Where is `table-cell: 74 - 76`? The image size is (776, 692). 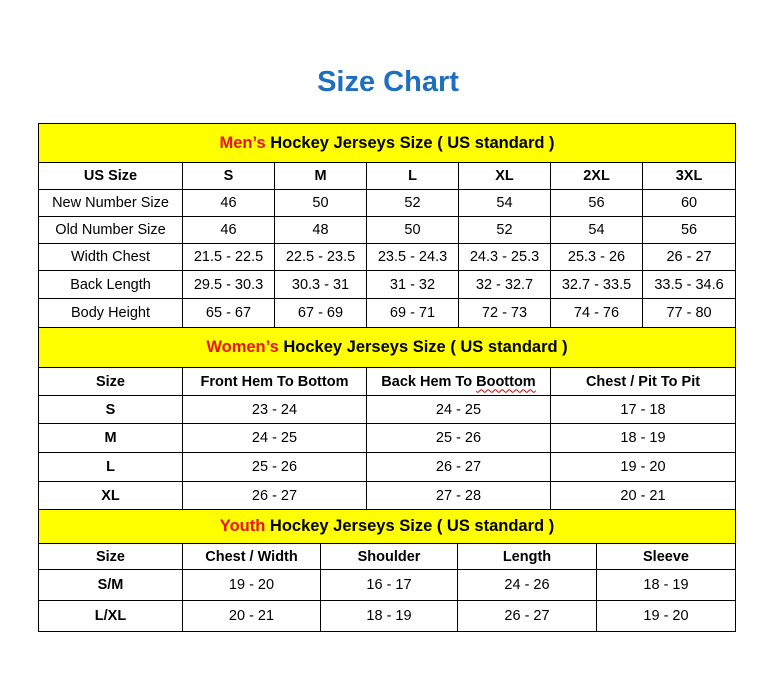 table-cell: 74 - 76 is located at coordinates (596, 313).